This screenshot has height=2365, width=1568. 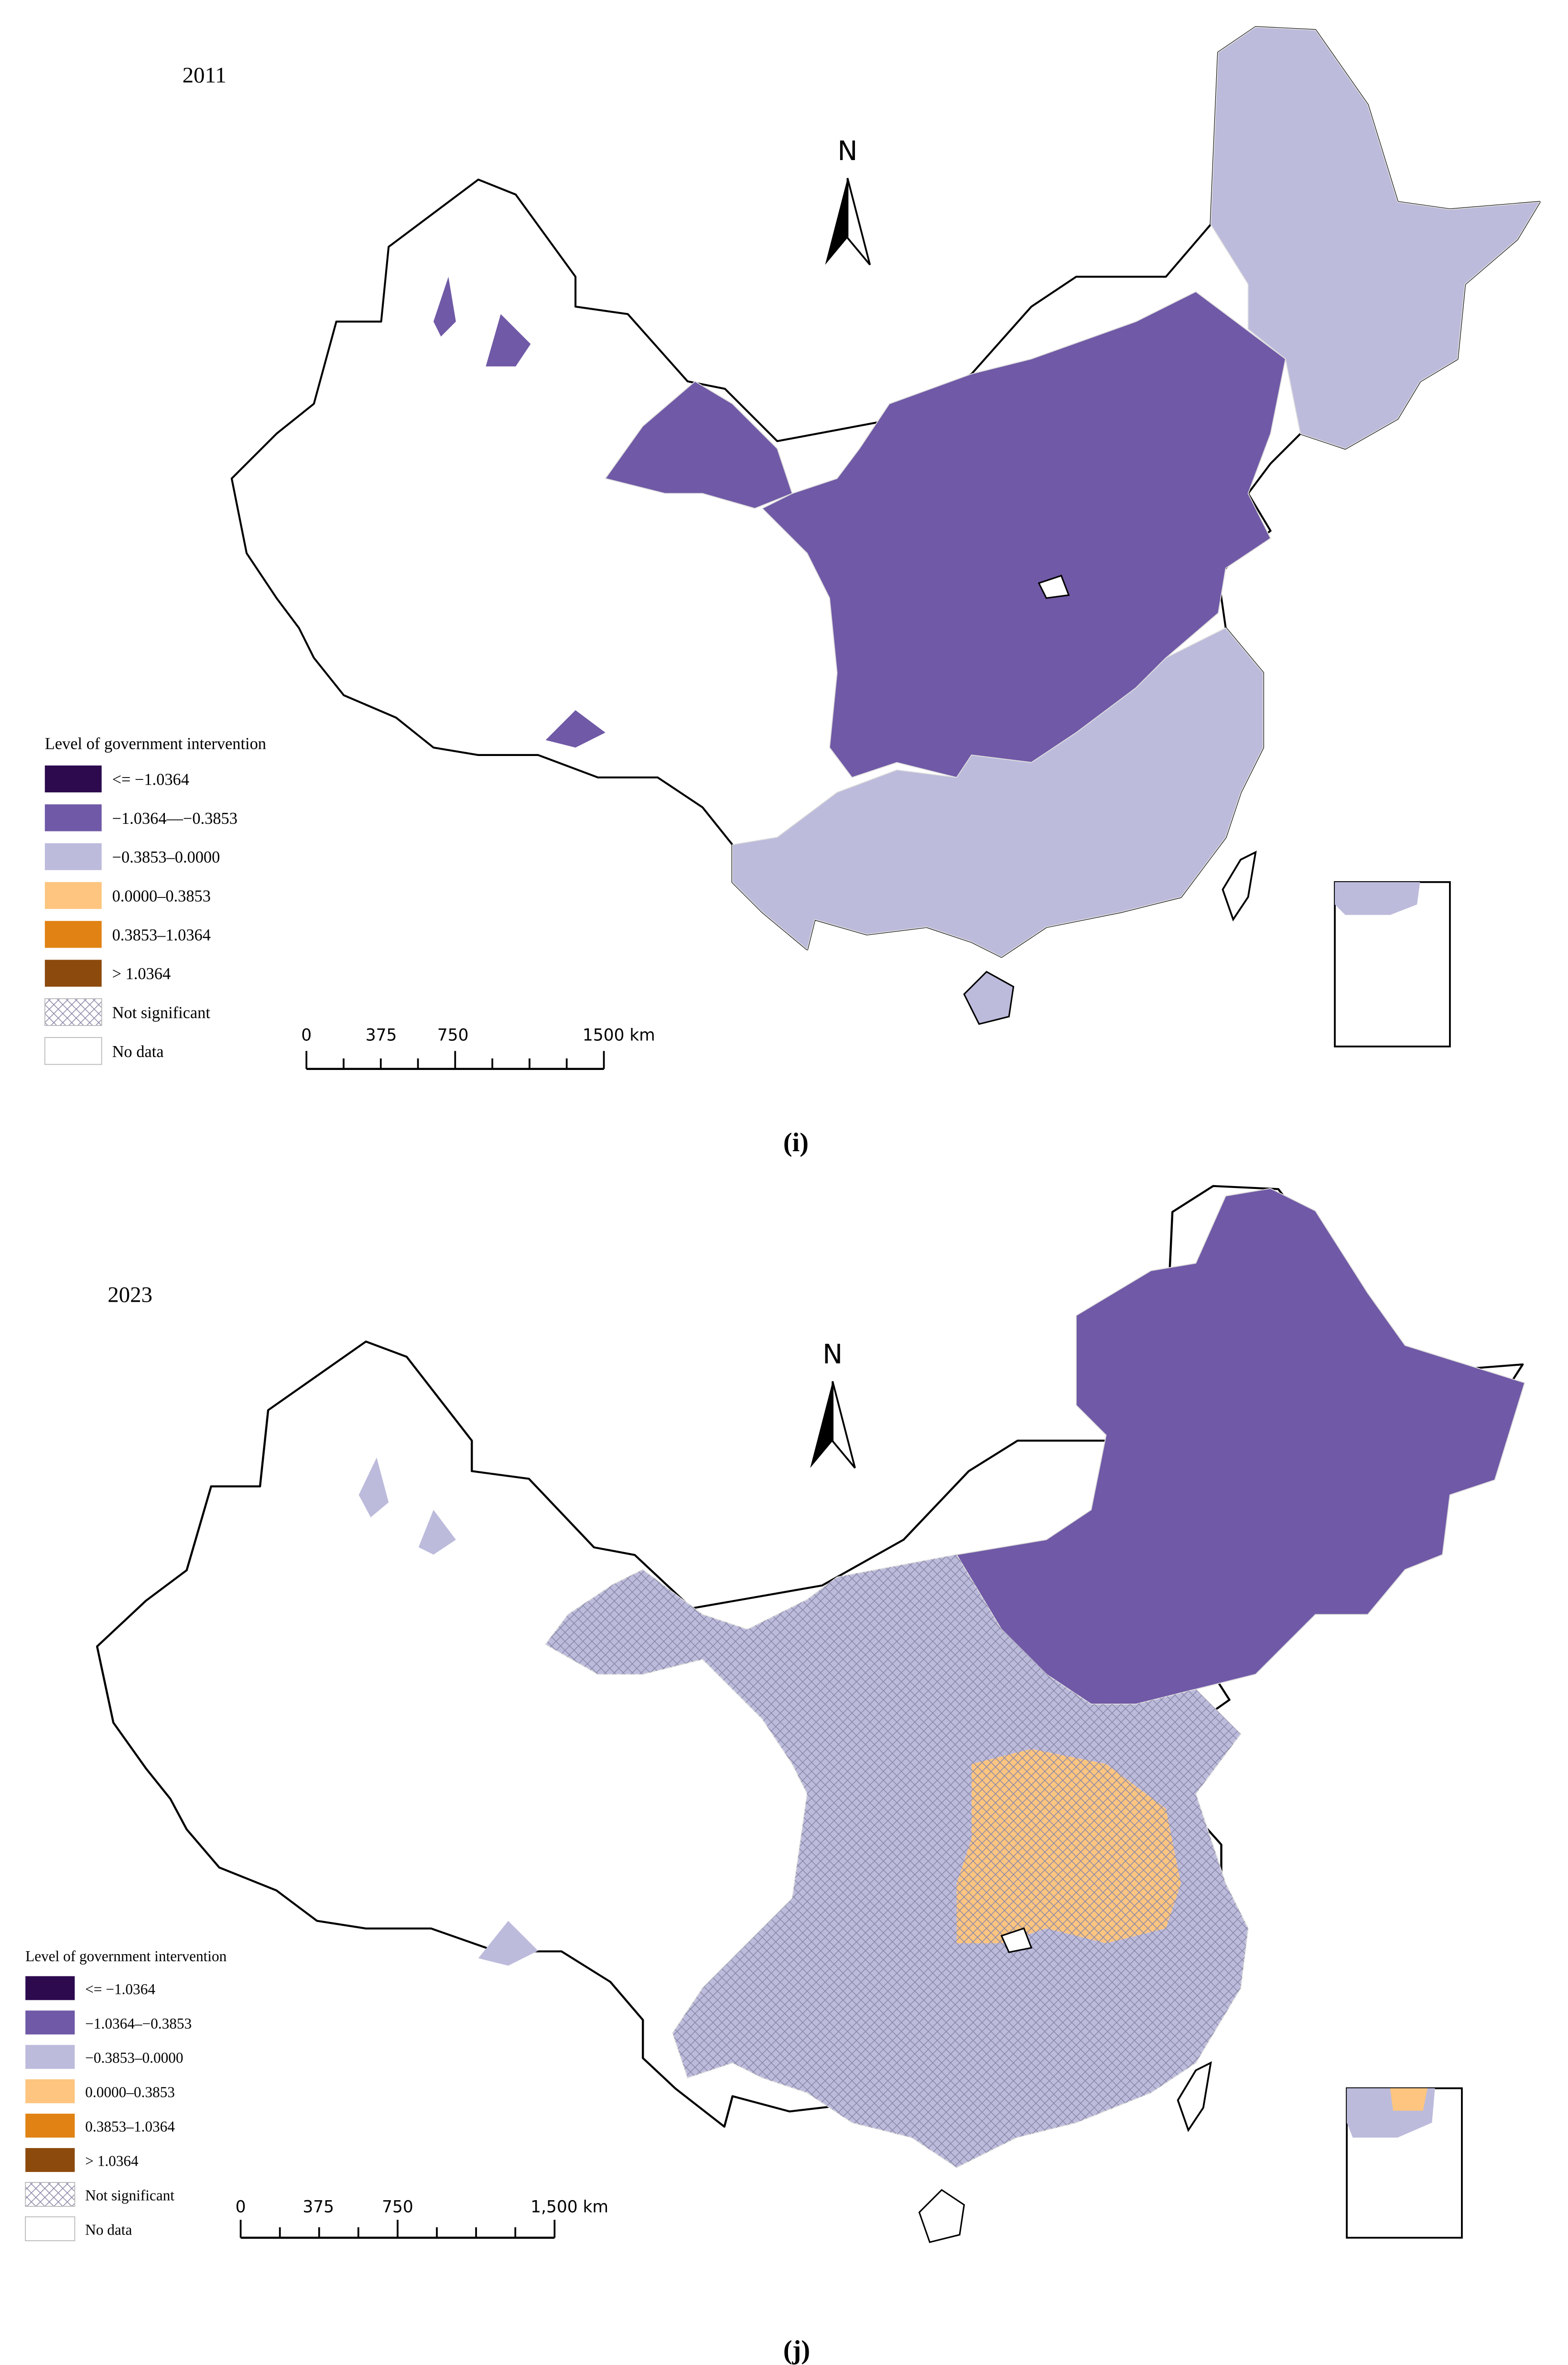 What do you see at coordinates (130, 1295) in the screenshot?
I see `year-label: 2023` at bounding box center [130, 1295].